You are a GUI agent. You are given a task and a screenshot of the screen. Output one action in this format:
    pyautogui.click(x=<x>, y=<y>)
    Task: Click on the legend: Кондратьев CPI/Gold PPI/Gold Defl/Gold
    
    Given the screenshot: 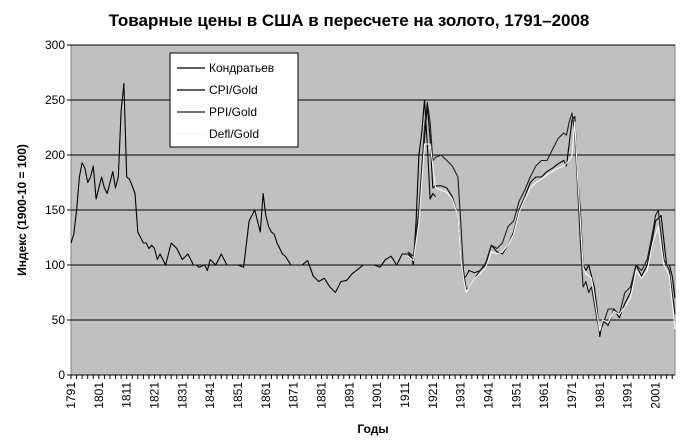 What is the action you would take?
    pyautogui.click(x=234, y=100)
    